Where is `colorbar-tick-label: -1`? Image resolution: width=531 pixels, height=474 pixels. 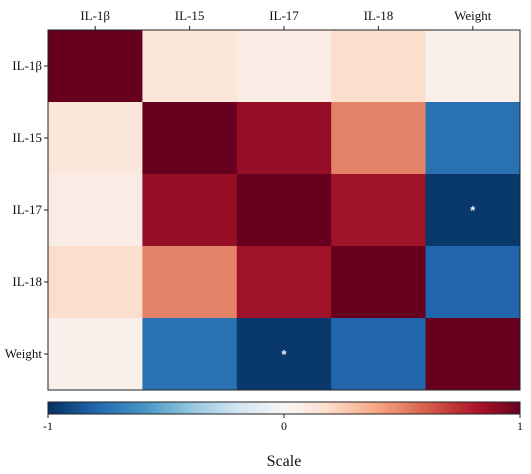 colorbar-tick-label: -1 is located at coordinates (48, 426).